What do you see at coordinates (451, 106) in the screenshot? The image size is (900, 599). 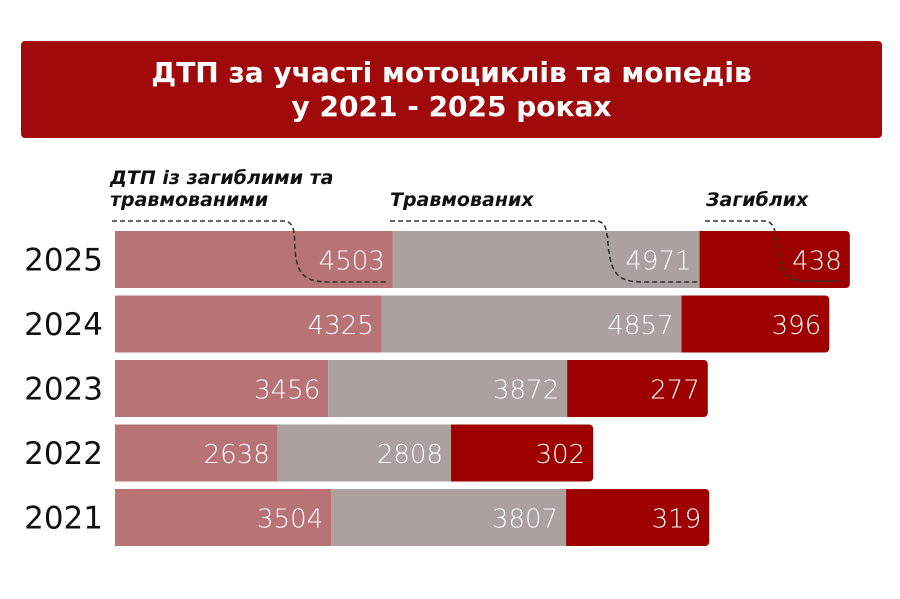 I see `title-line-2: у 2021 - 2025 роках` at bounding box center [451, 106].